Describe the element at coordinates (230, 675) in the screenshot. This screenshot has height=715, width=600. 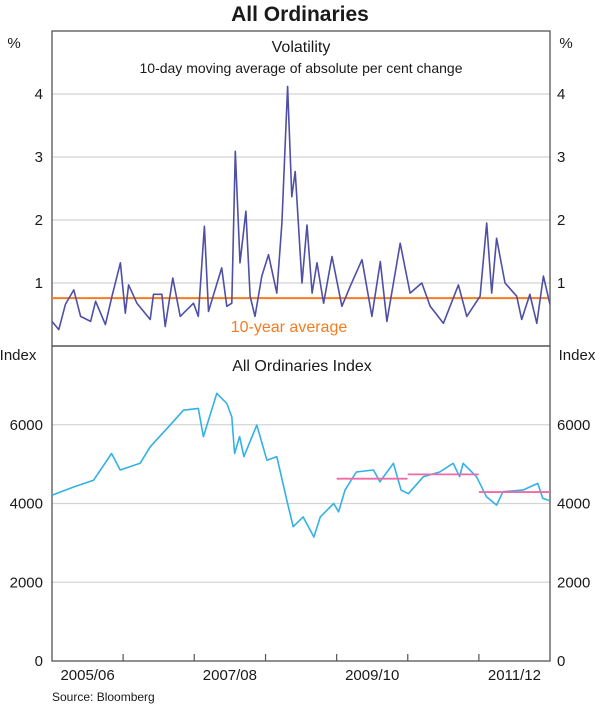
I see `x-tick-label: 2007/08` at that location.